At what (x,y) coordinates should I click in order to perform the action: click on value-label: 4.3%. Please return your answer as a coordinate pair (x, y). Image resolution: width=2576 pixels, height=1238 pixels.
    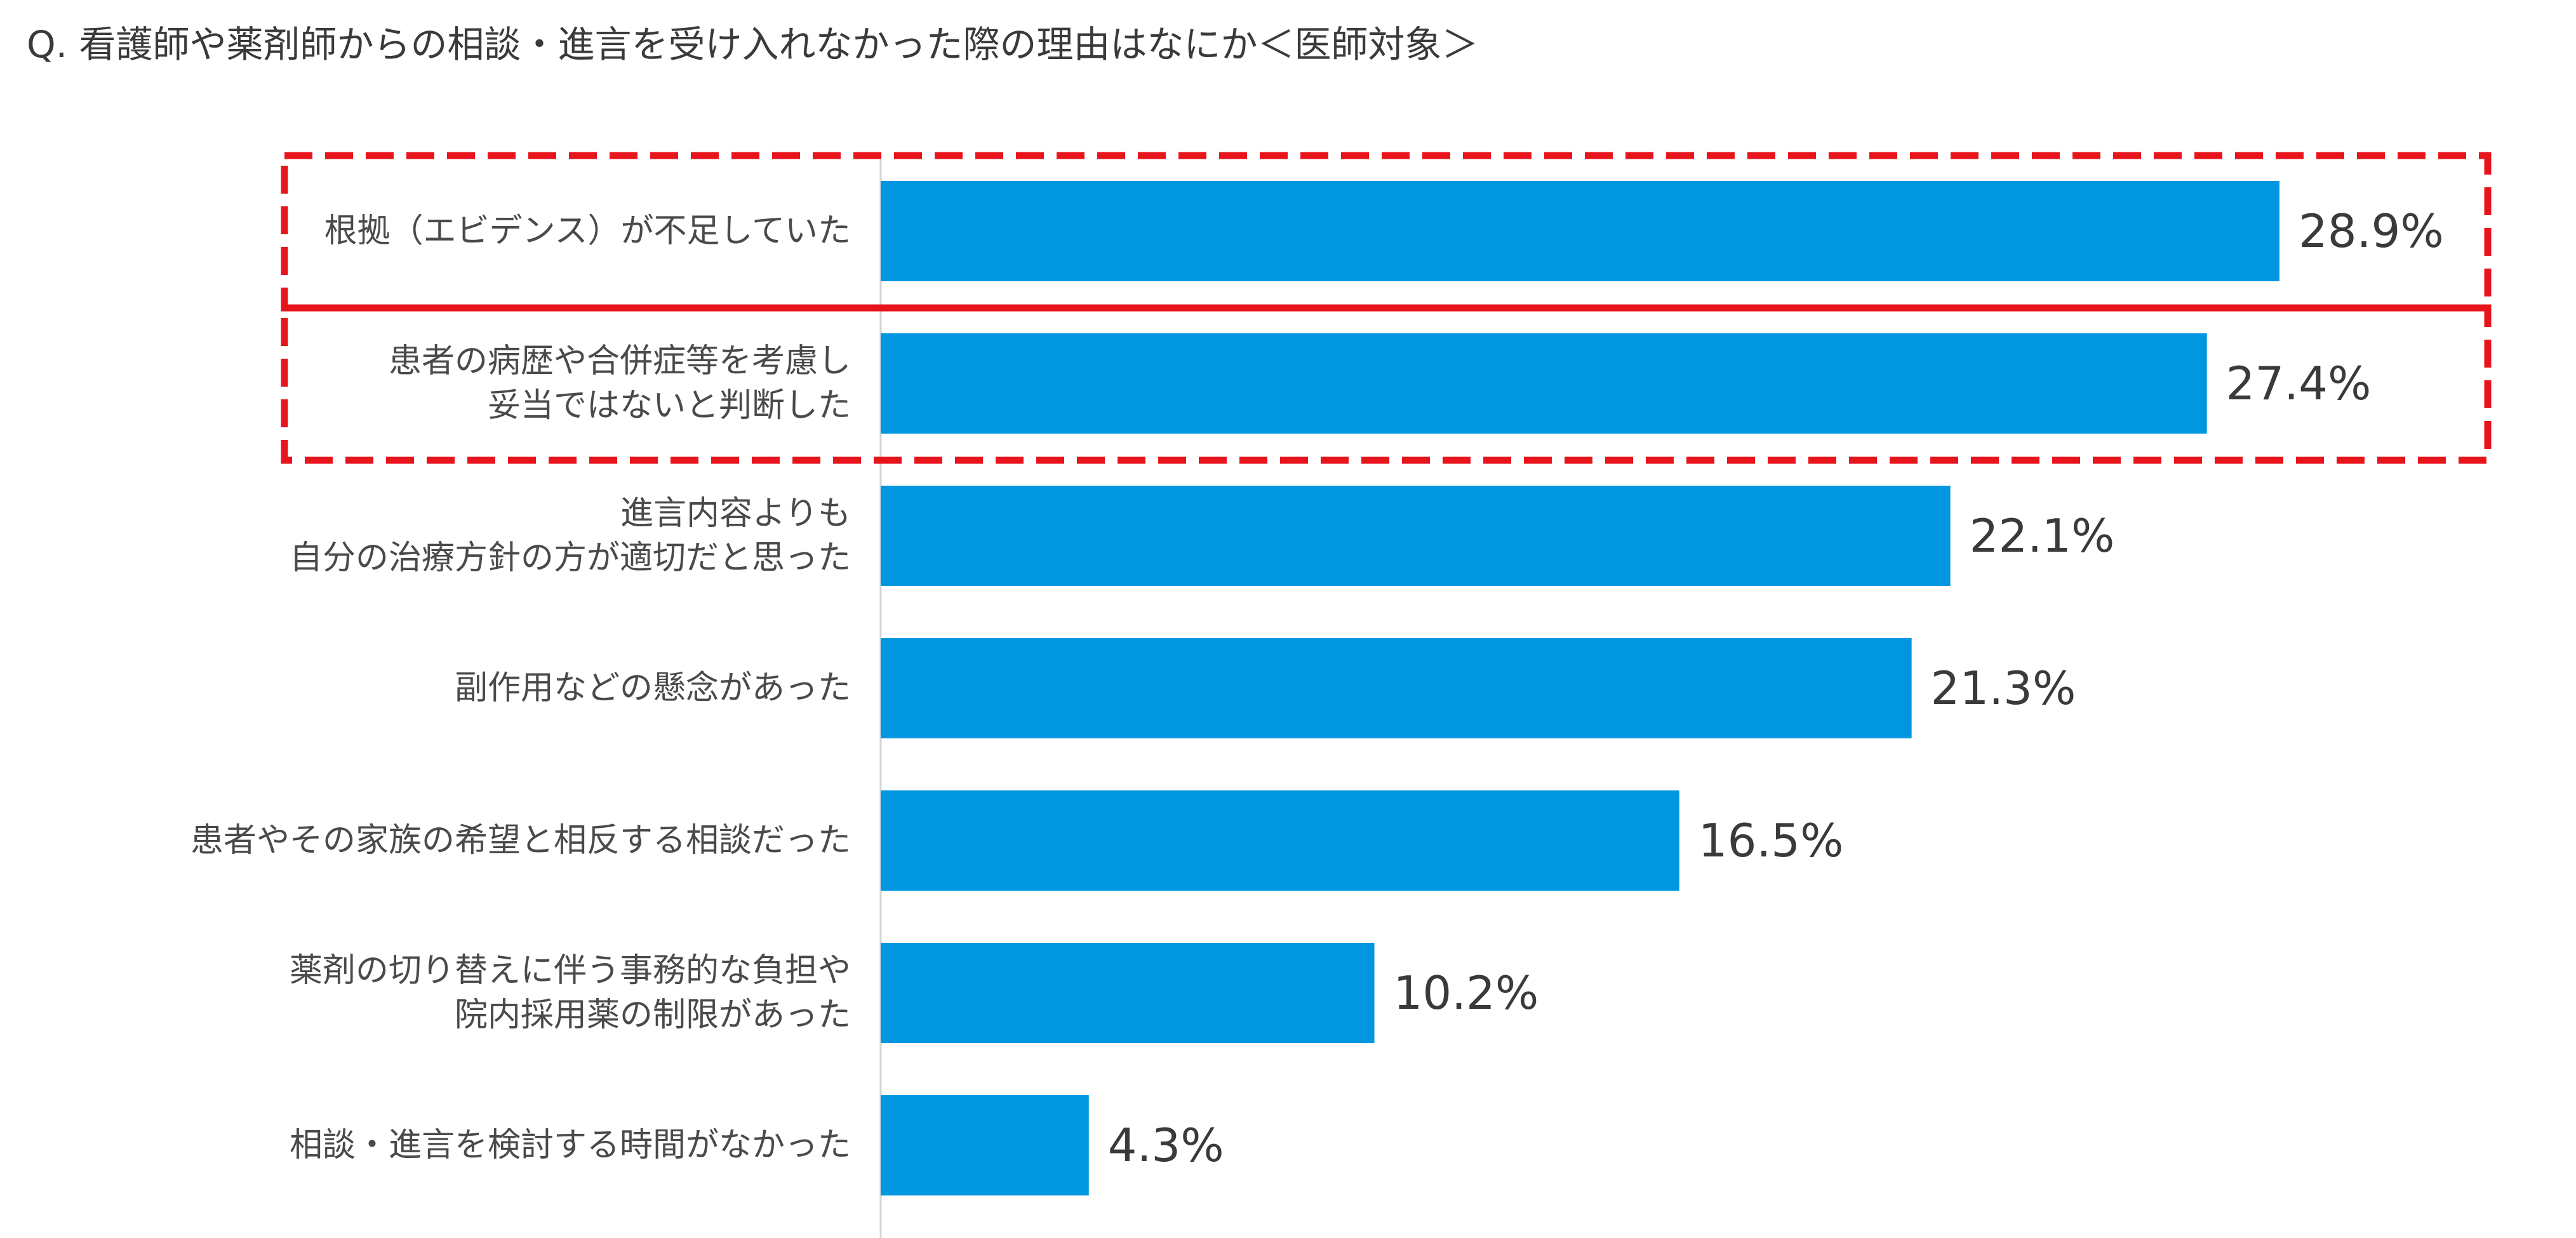
    Looking at the image, I should click on (1166, 1146).